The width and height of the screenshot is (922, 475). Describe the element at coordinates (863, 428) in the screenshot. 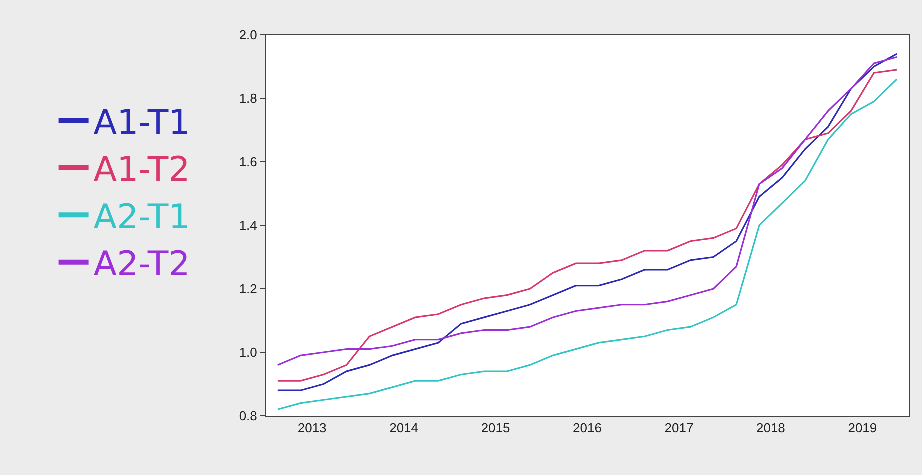

I see `x-tick-label: 2019` at that location.